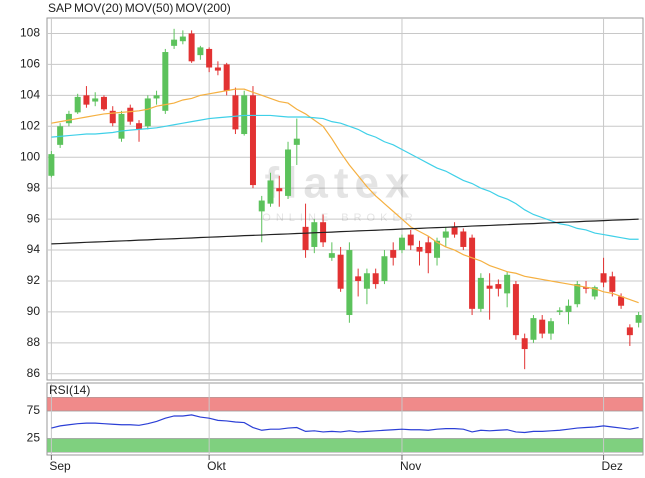 Image resolution: width=645 pixels, height=478 pixels. What do you see at coordinates (34, 187) in the screenshot?
I see `y-tick-label: 98` at bounding box center [34, 187].